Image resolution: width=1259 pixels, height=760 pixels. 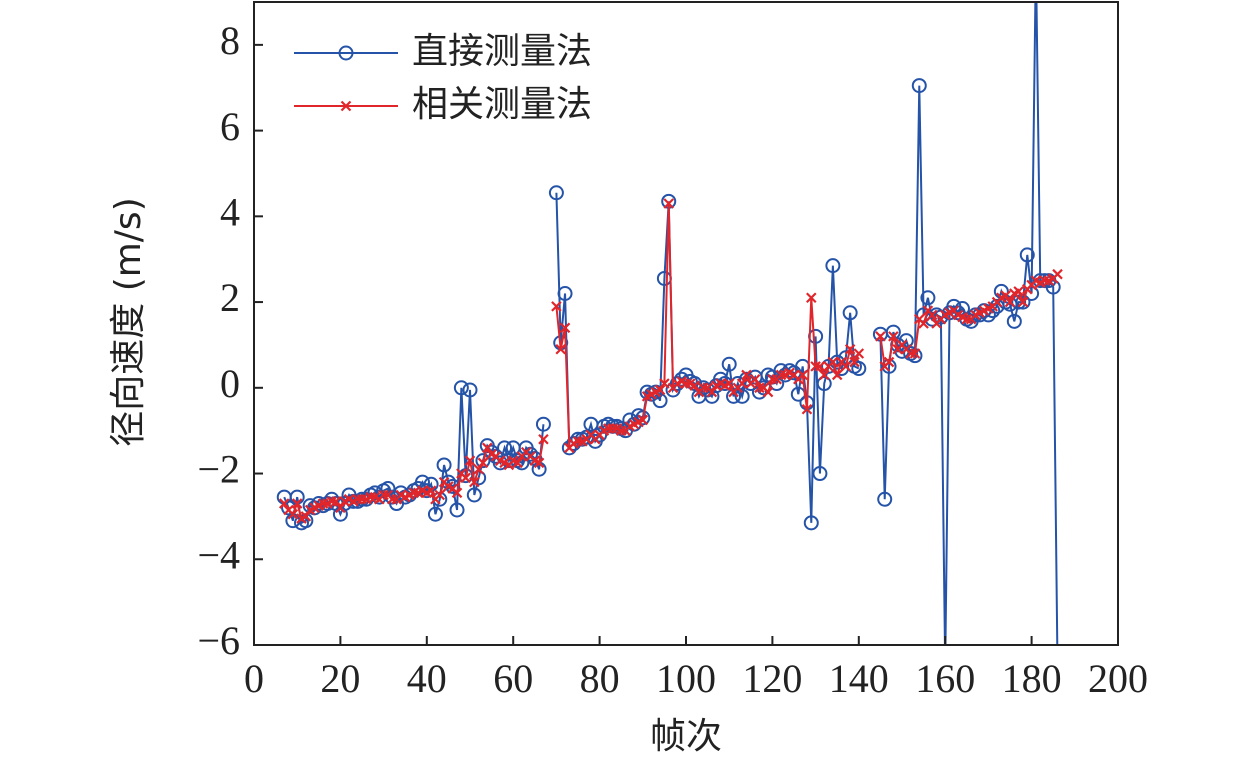 What do you see at coordinates (254, 678) in the screenshot?
I see `x-tick-label: 0` at bounding box center [254, 678].